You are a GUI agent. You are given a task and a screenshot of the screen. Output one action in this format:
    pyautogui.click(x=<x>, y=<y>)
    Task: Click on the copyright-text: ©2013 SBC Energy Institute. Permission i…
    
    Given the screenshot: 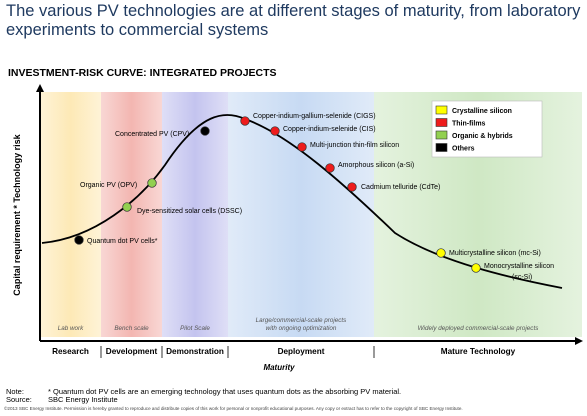 What is the action you would take?
    pyautogui.click(x=233, y=408)
    